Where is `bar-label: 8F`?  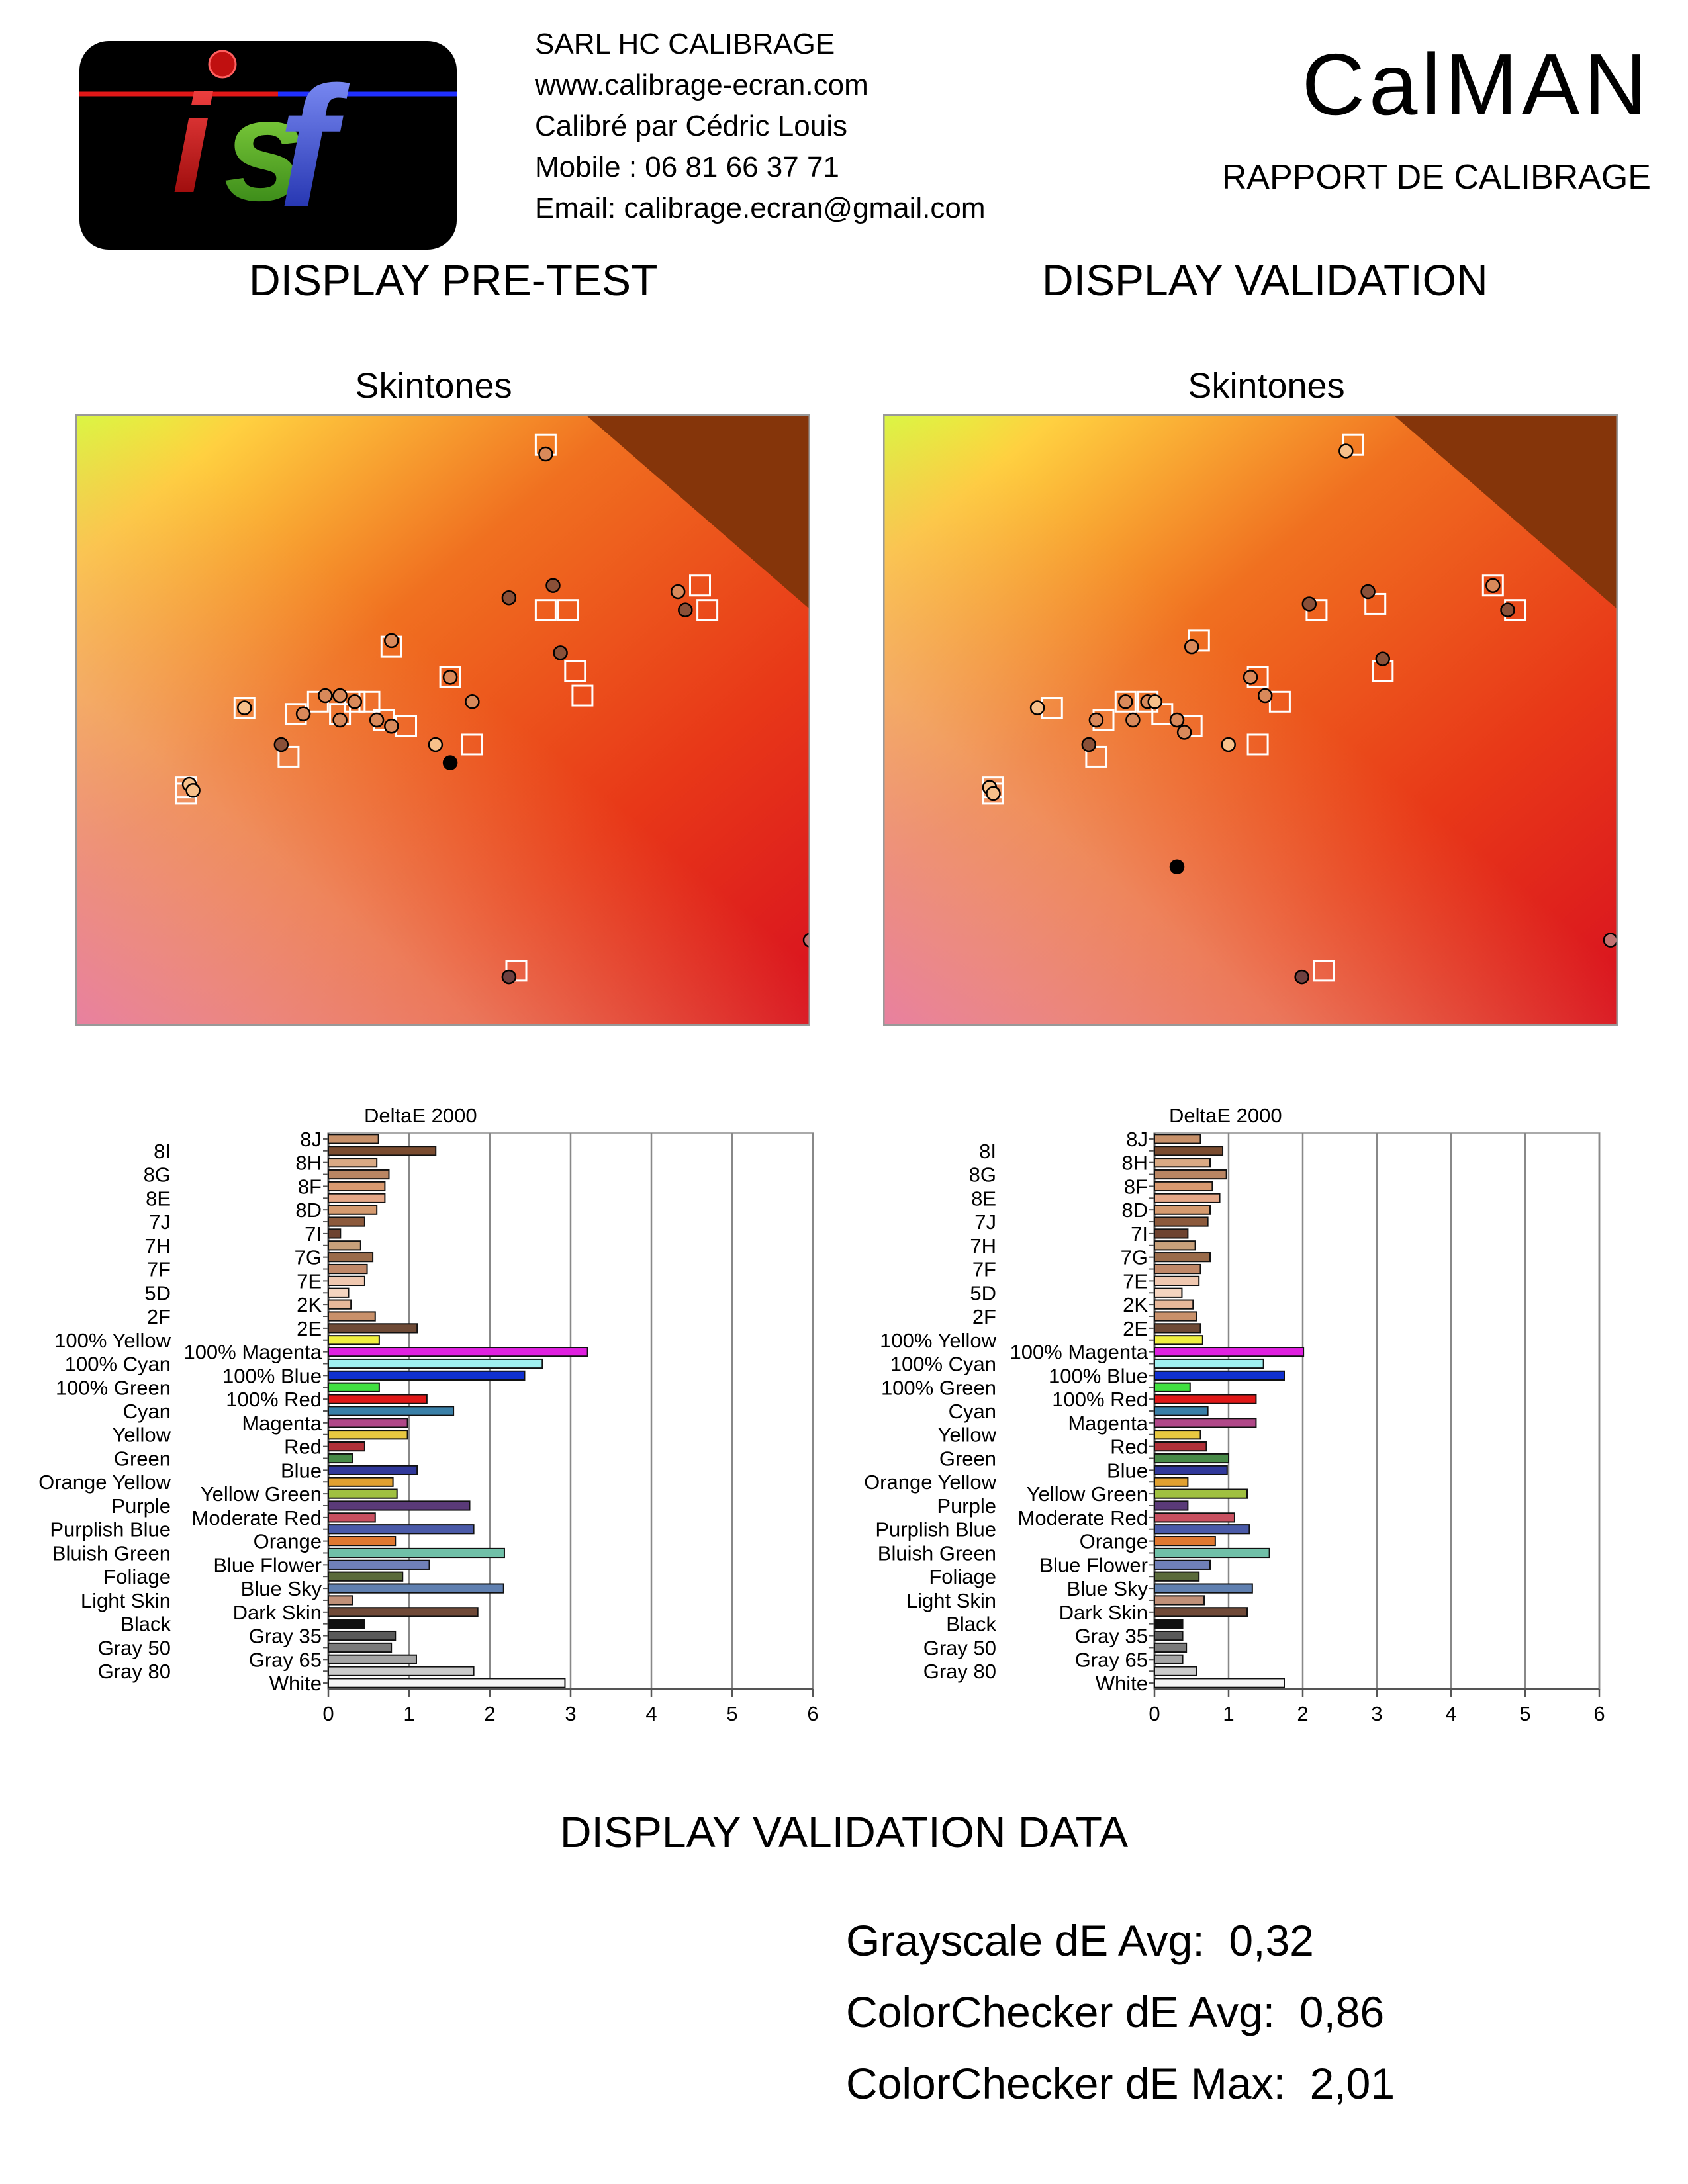
bar-label: 8F is located at coordinates (310, 1186).